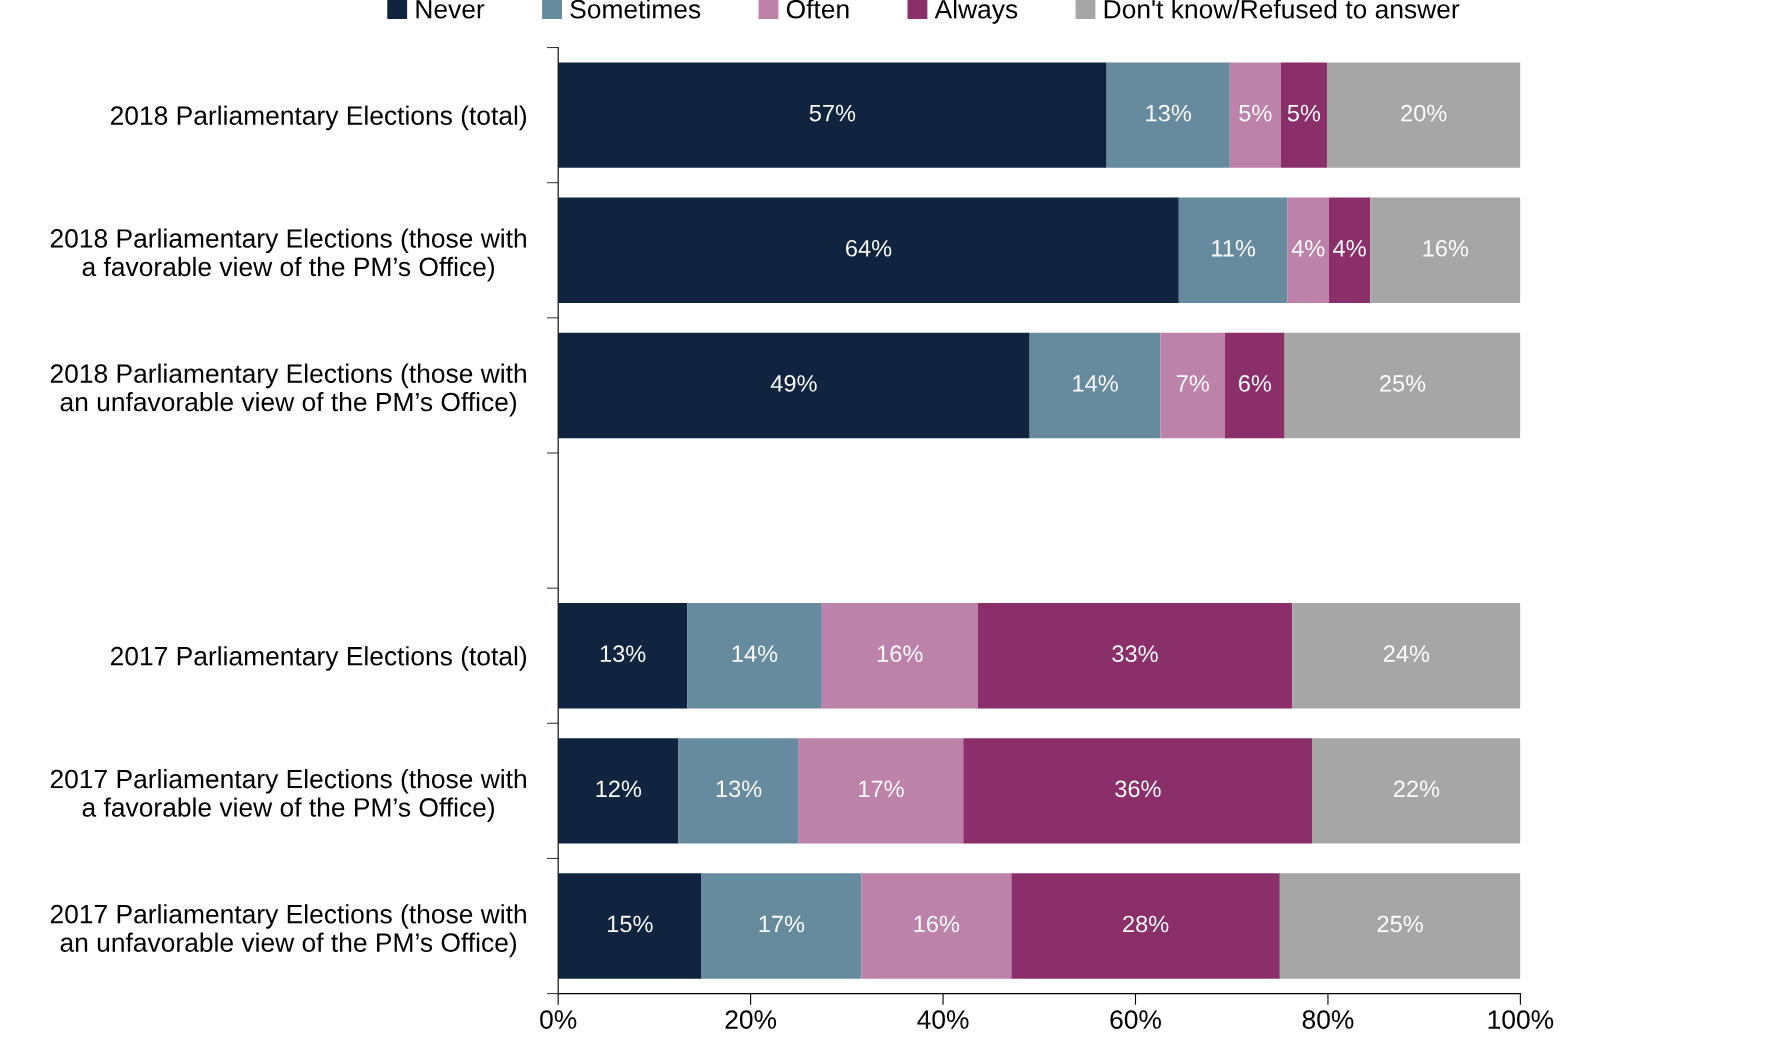  What do you see at coordinates (635, 9) in the screenshot?
I see `legend-label: Sometimes` at bounding box center [635, 9].